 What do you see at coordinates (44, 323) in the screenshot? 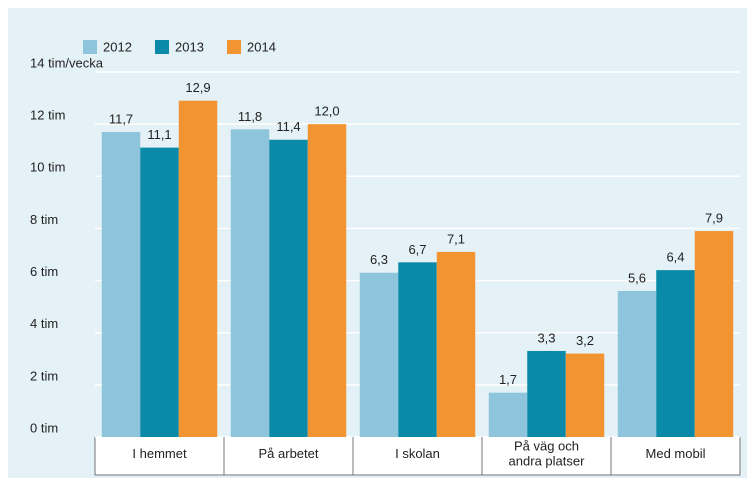
I see `y-tick-label: 4 tim` at bounding box center [44, 323].